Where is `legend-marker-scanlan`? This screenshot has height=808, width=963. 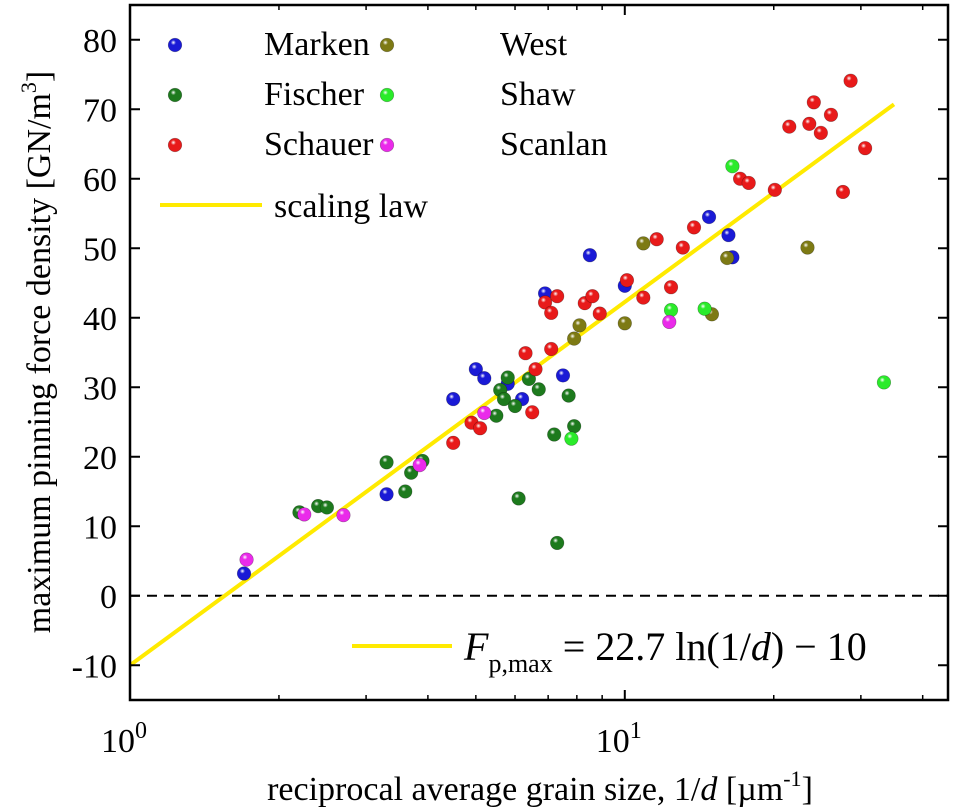 legend-marker-scanlan is located at coordinates (387, 145).